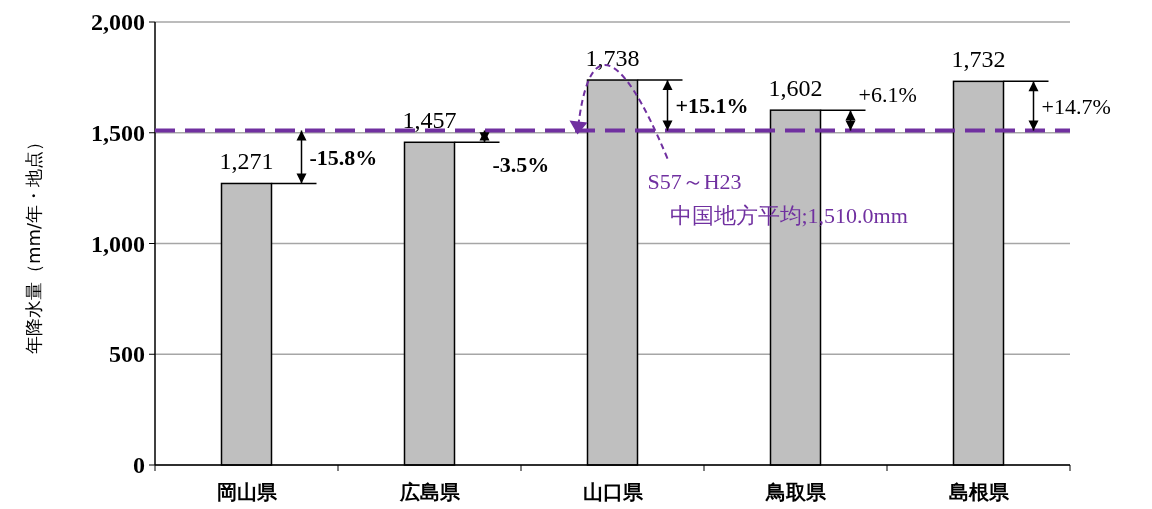 Image resolution: width=1152 pixels, height=509 pixels. Describe the element at coordinates (979, 492) in the screenshot. I see `x-tick-label: 島根県` at that location.